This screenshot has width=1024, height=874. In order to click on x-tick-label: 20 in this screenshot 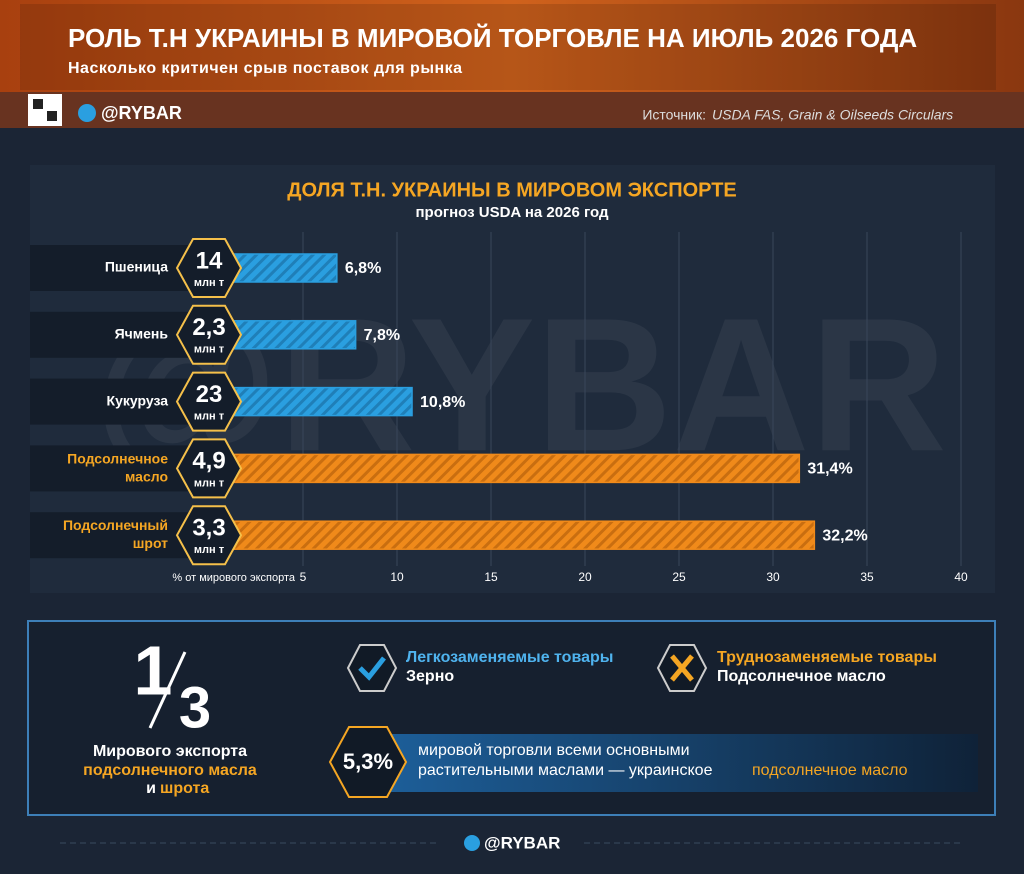, I will do `click(585, 577)`.